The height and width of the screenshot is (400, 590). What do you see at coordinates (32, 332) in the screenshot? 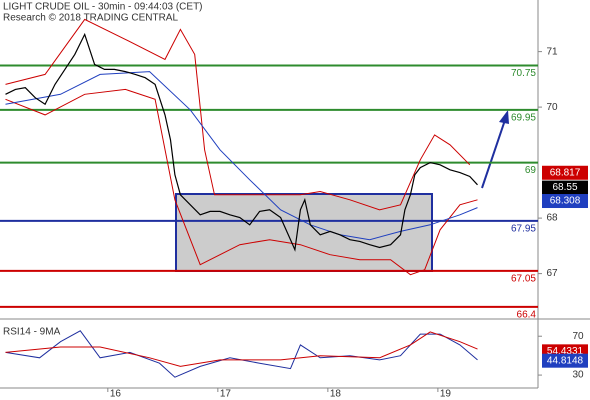
I see `rsi-label: RSI14 - 9MA` at bounding box center [32, 332].